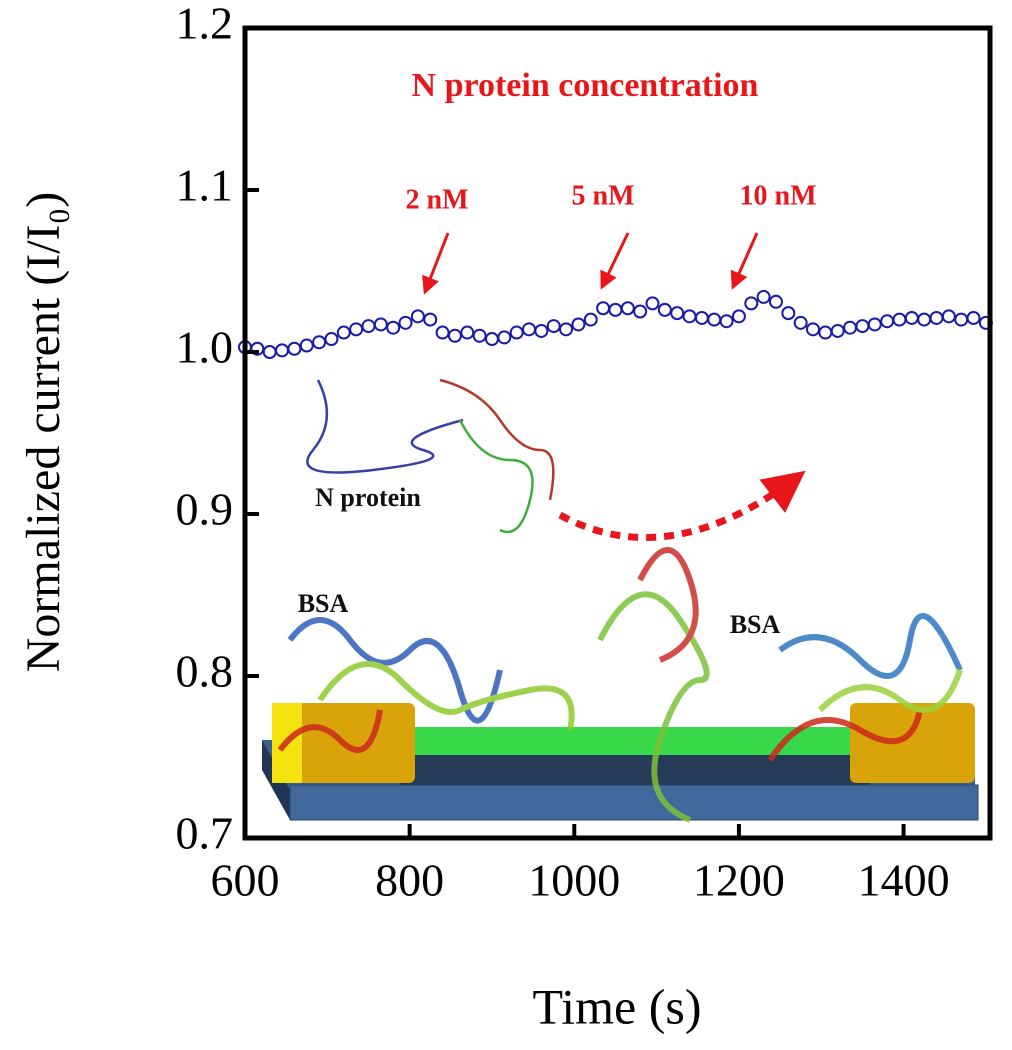  Describe the element at coordinates (205, 347) in the screenshot. I see `y-tick-label: 1.0` at that location.